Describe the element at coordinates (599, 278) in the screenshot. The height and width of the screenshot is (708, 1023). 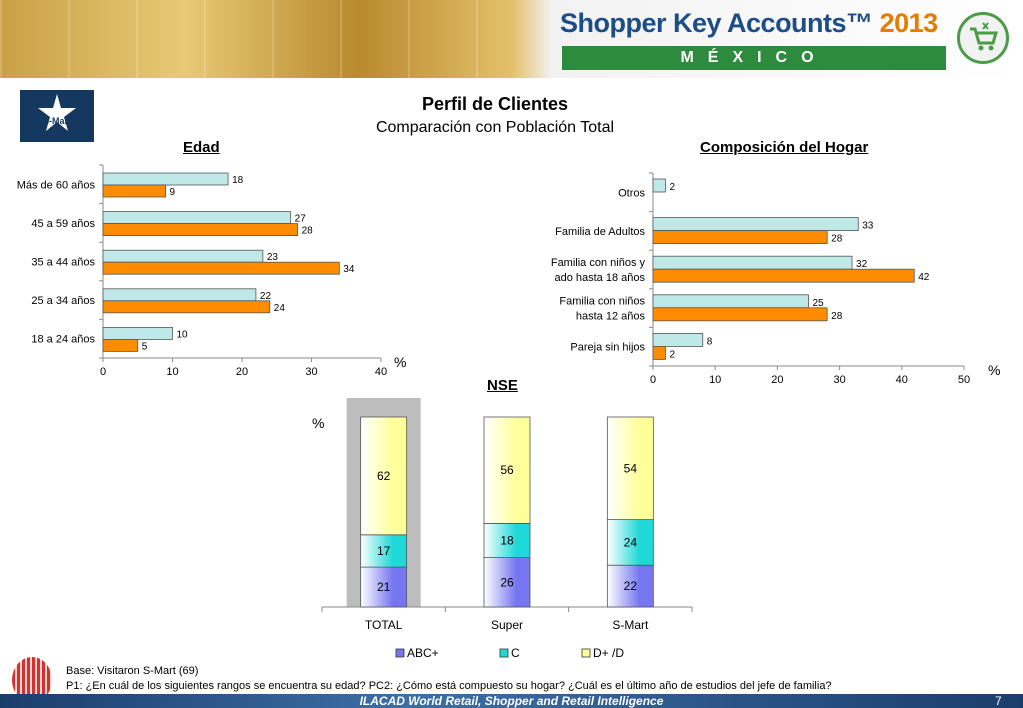
I see `category-label: ado hasta 18 años` at that location.